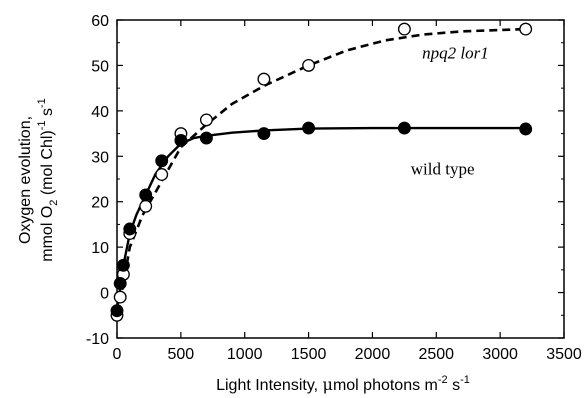  I want to click on x-tick-label: 3000, so click(500, 354).